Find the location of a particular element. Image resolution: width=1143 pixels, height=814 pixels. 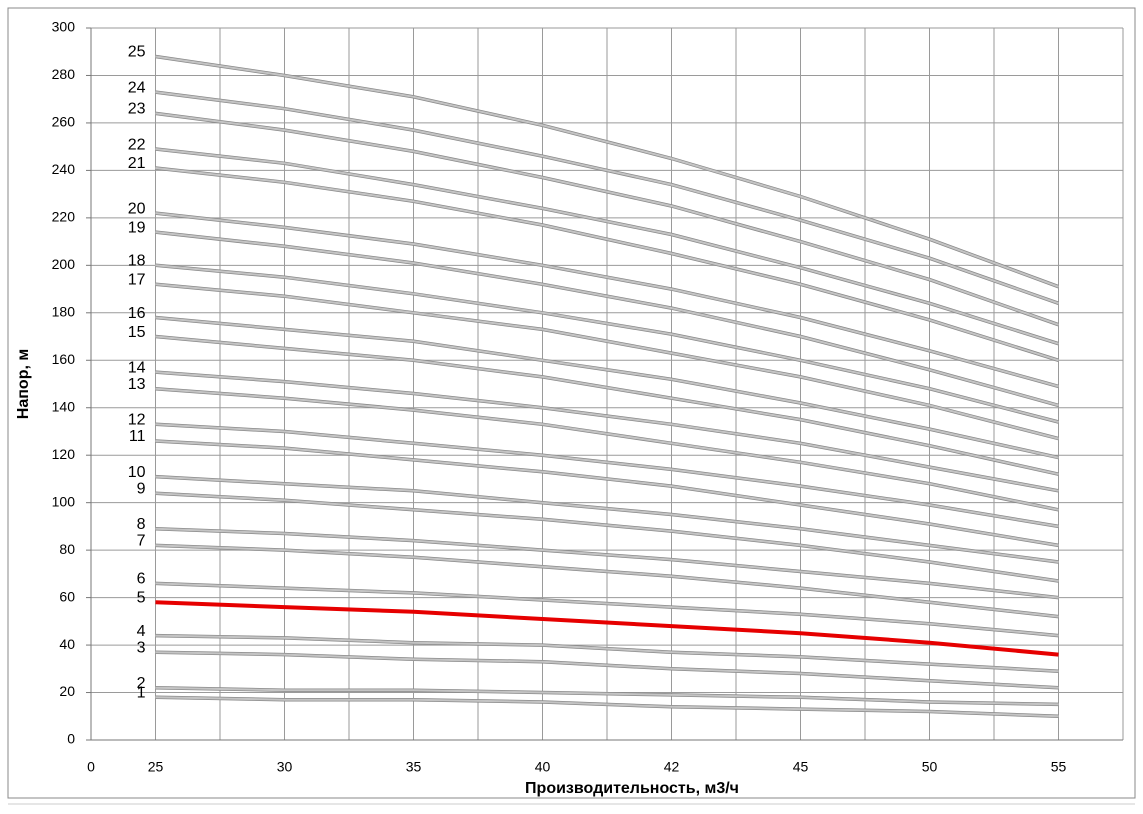

series-label: 7 is located at coordinates (141, 541).